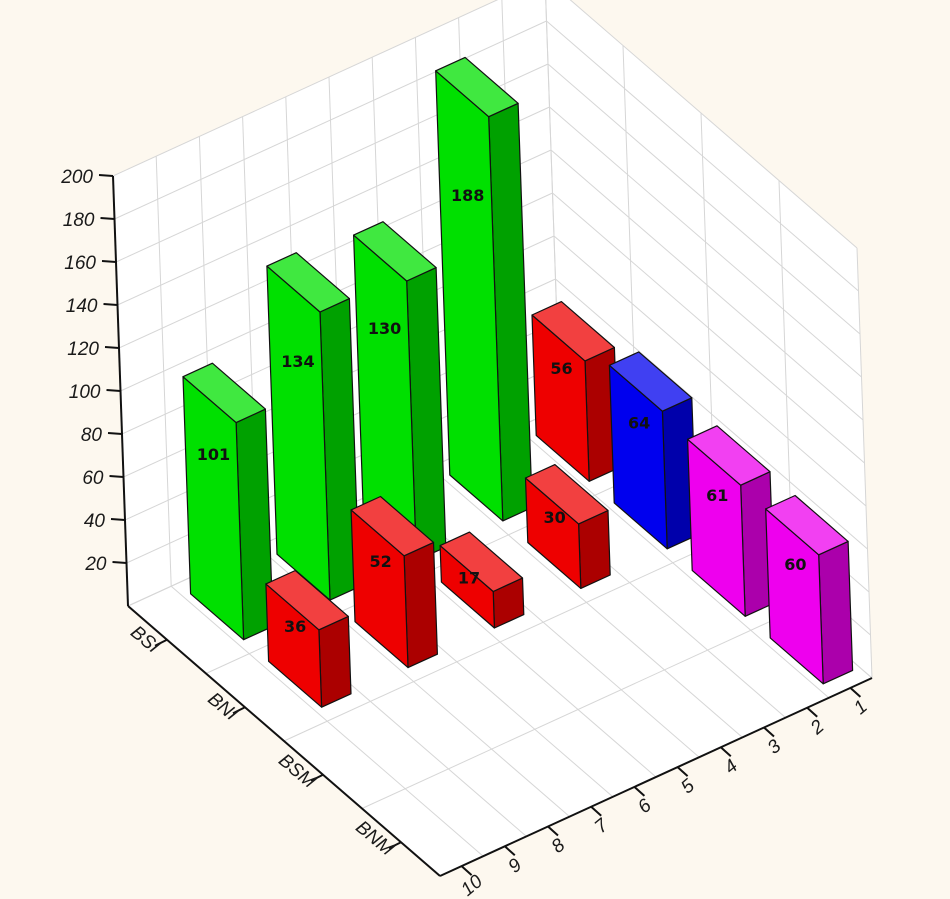  I want to click on z-axis-ticks: 20 40 60 80 100 120 140 160 180 200, so click(93, 371).